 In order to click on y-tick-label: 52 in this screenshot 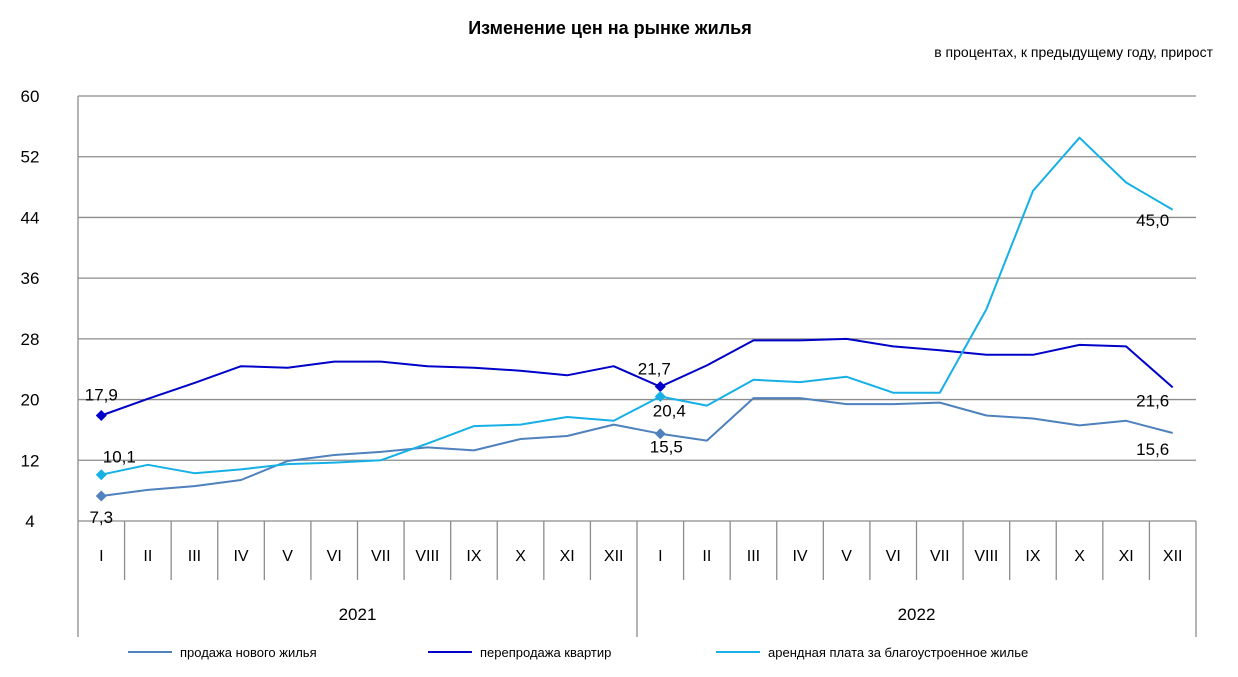, I will do `click(30, 157)`.